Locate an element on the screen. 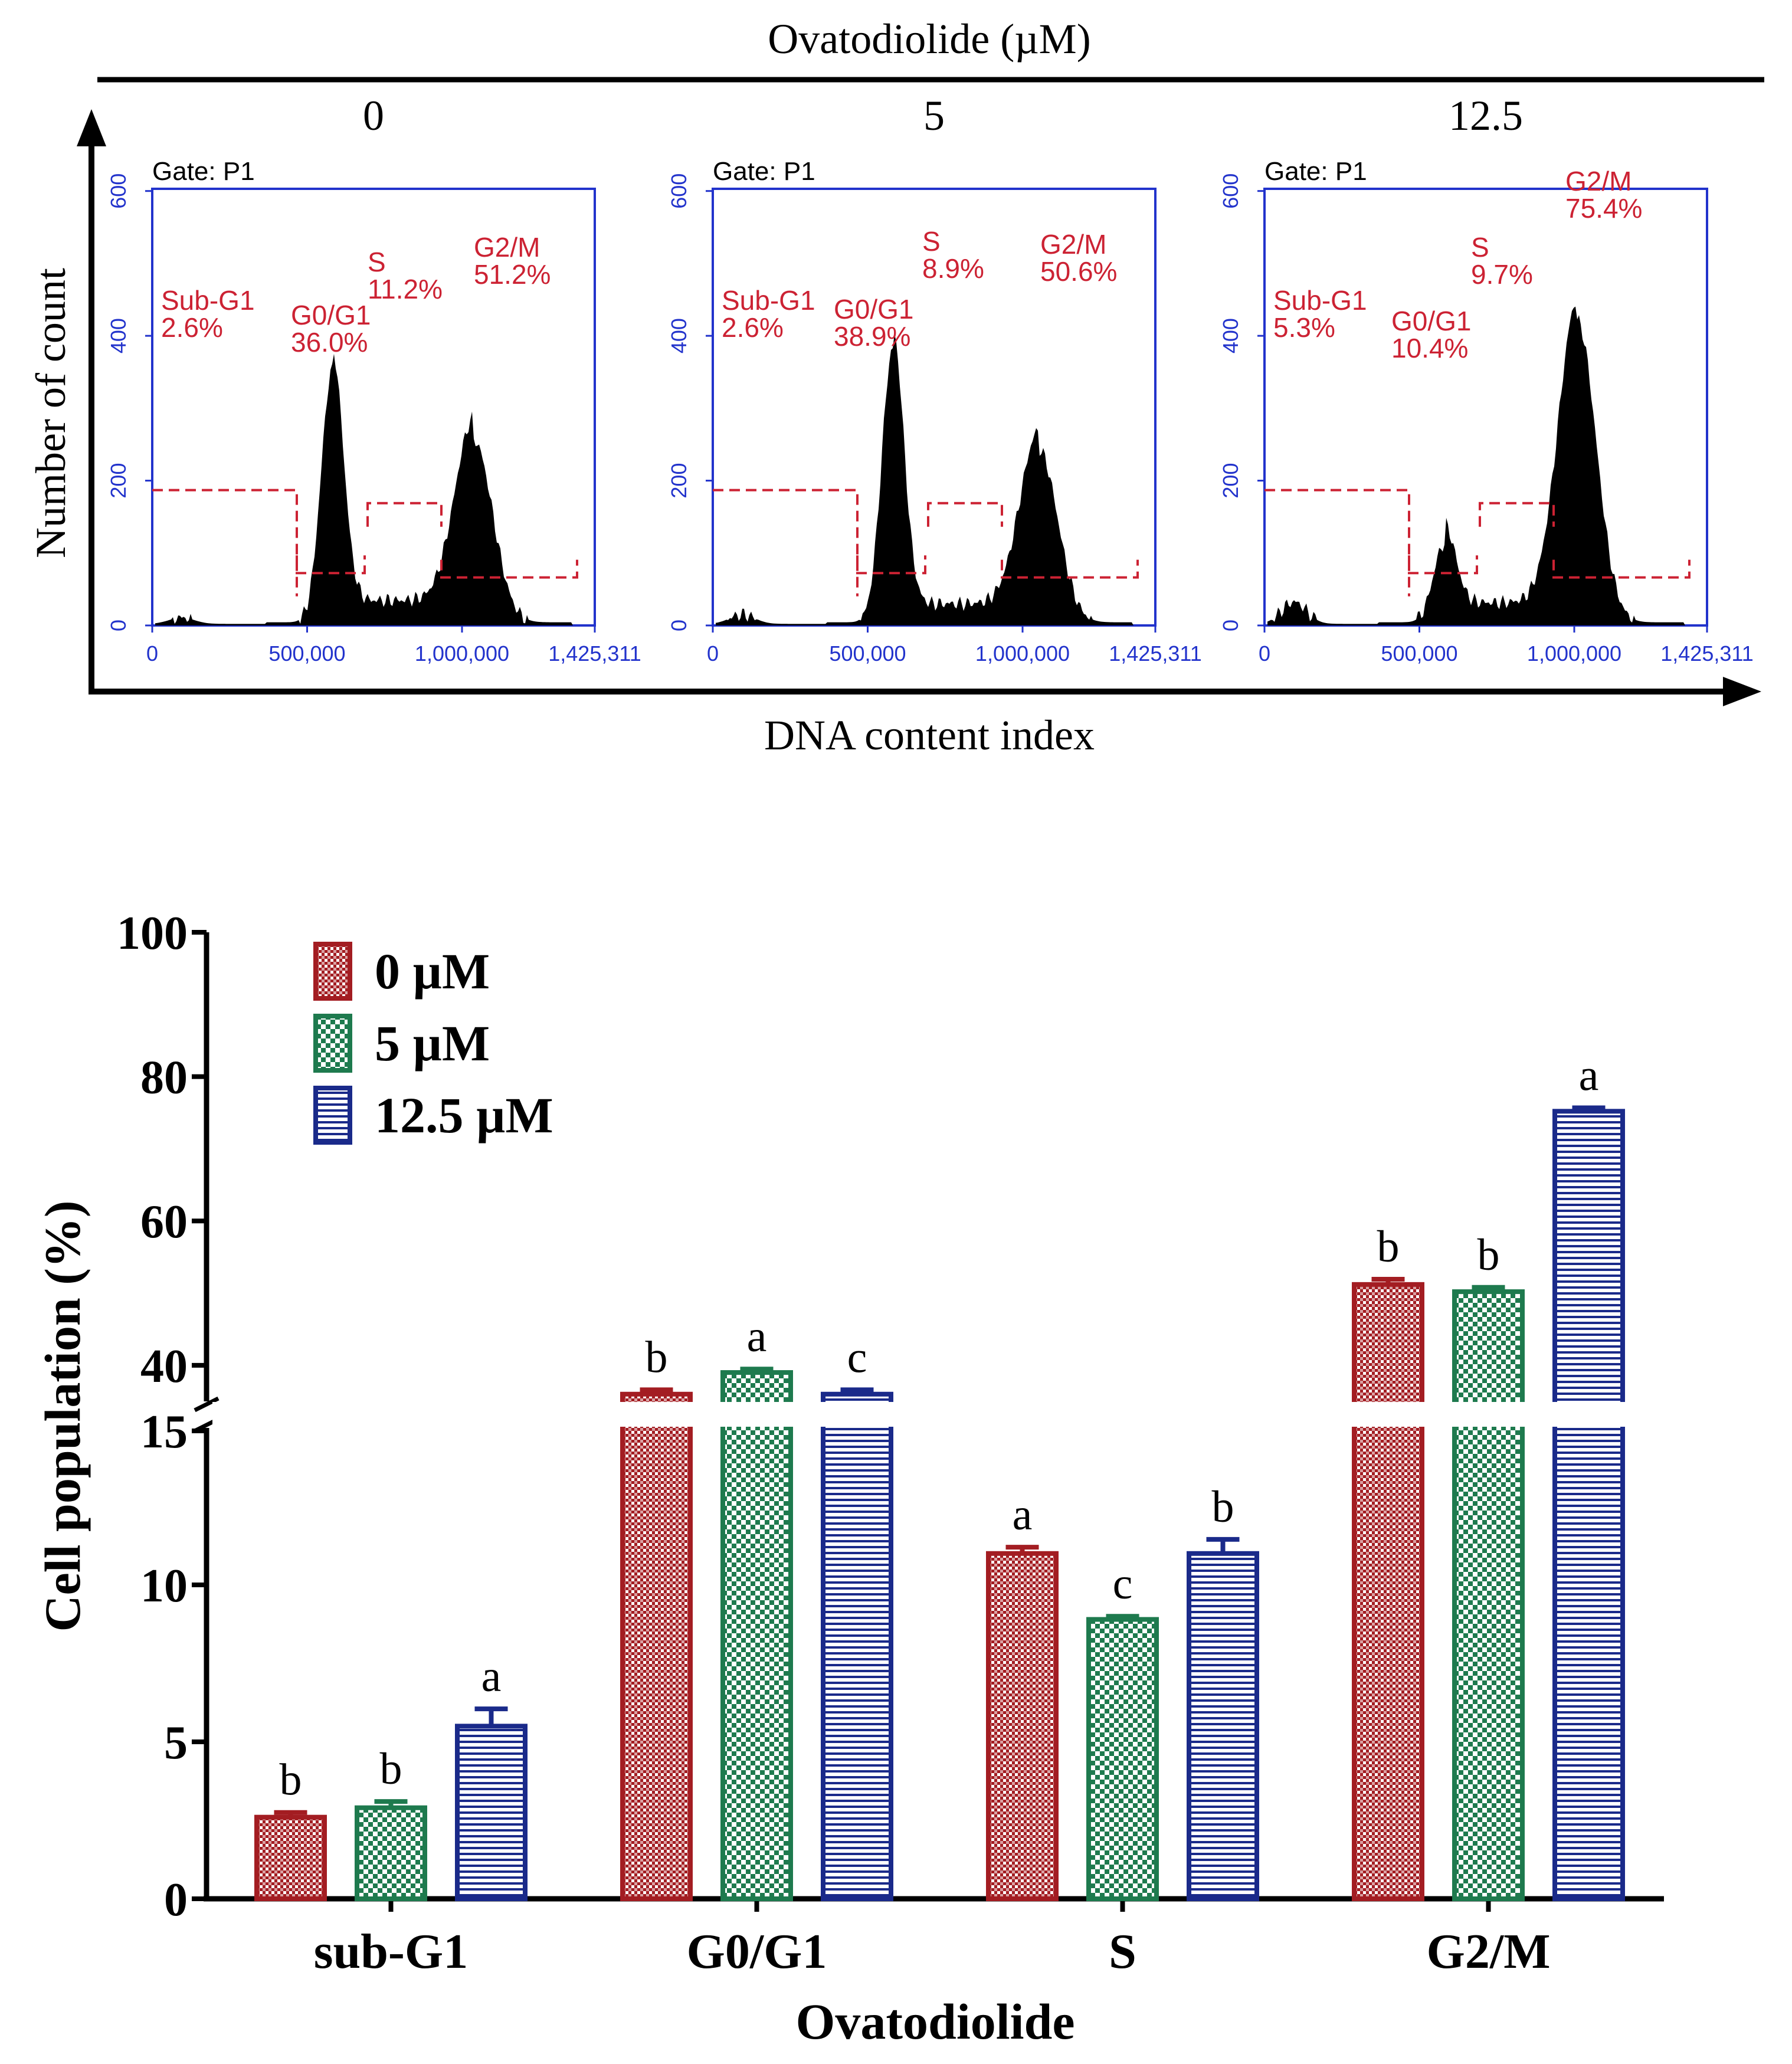 The image size is (1792, 2064). legend-label: 12.5 µM is located at coordinates (464, 1115).